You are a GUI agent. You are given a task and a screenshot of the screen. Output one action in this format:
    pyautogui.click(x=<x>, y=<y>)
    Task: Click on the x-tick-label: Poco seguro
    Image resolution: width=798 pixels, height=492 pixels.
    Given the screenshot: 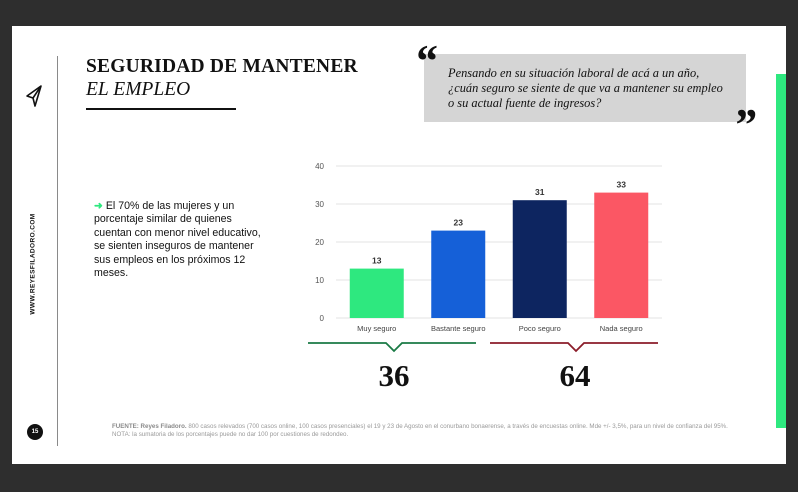 What is the action you would take?
    pyautogui.click(x=540, y=328)
    